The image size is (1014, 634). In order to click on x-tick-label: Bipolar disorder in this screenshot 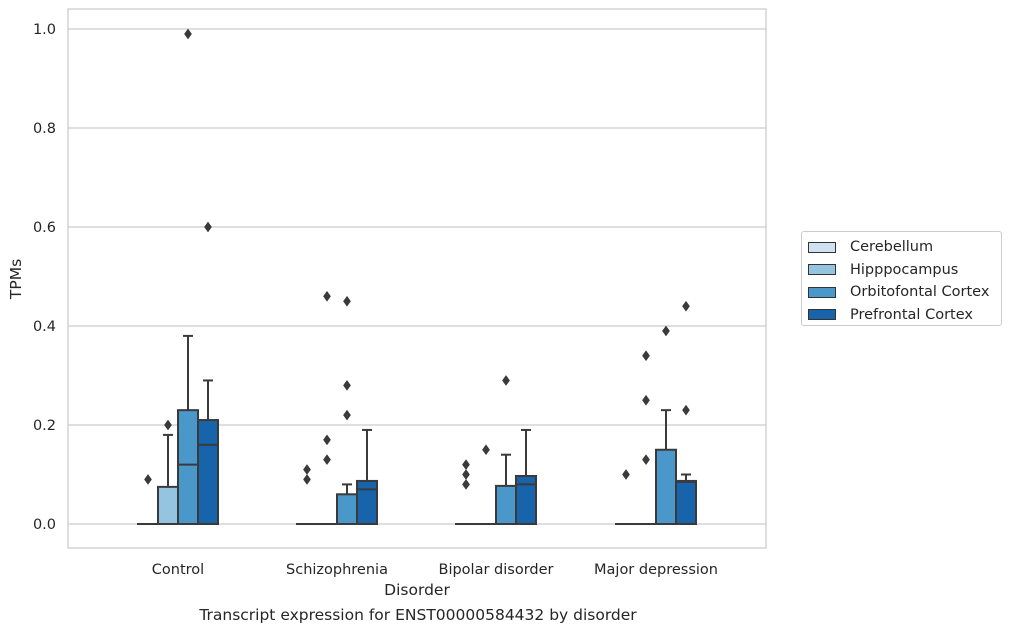, I will do `click(496, 570)`.